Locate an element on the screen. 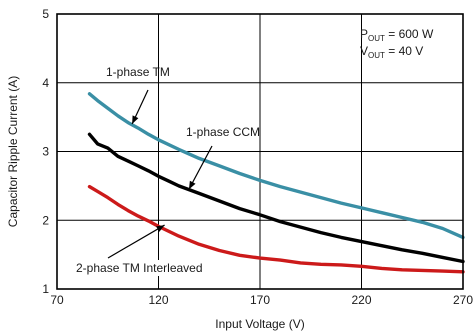 The image size is (474, 333). y-tick-label: 2 is located at coordinates (45, 220).